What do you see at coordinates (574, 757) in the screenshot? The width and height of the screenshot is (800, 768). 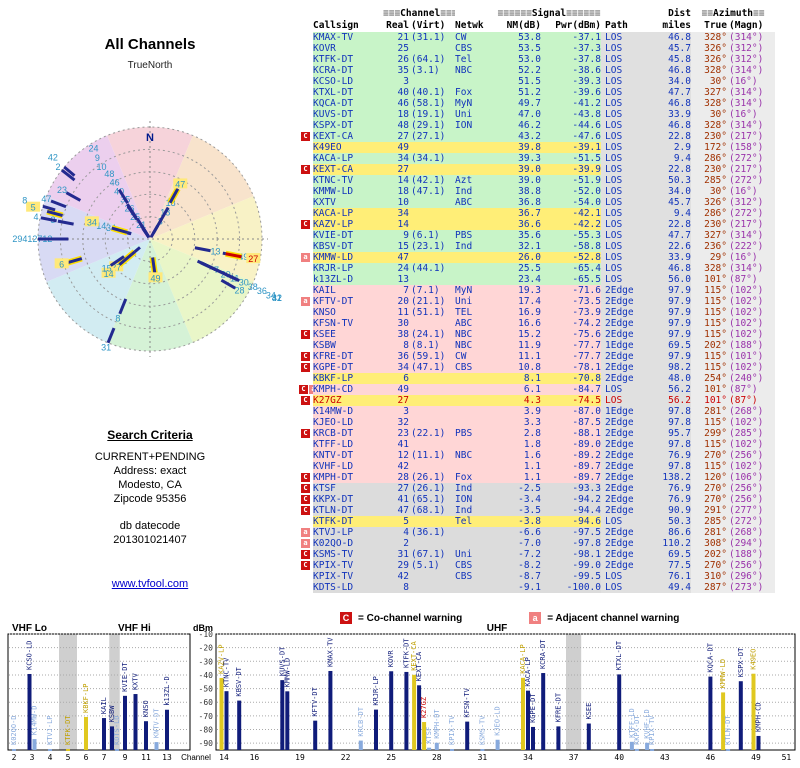 I see `channel-tick-label: 37` at bounding box center [574, 757].